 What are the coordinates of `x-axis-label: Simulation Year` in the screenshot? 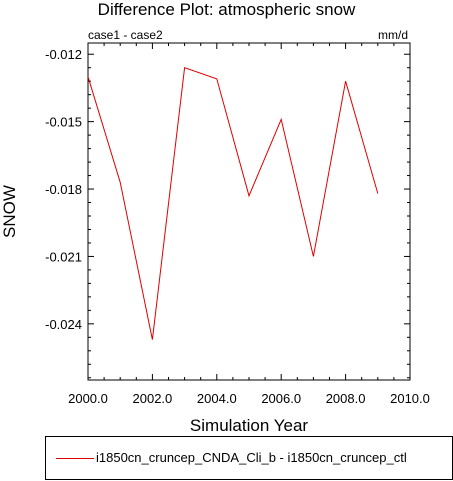 It's located at (249, 425).